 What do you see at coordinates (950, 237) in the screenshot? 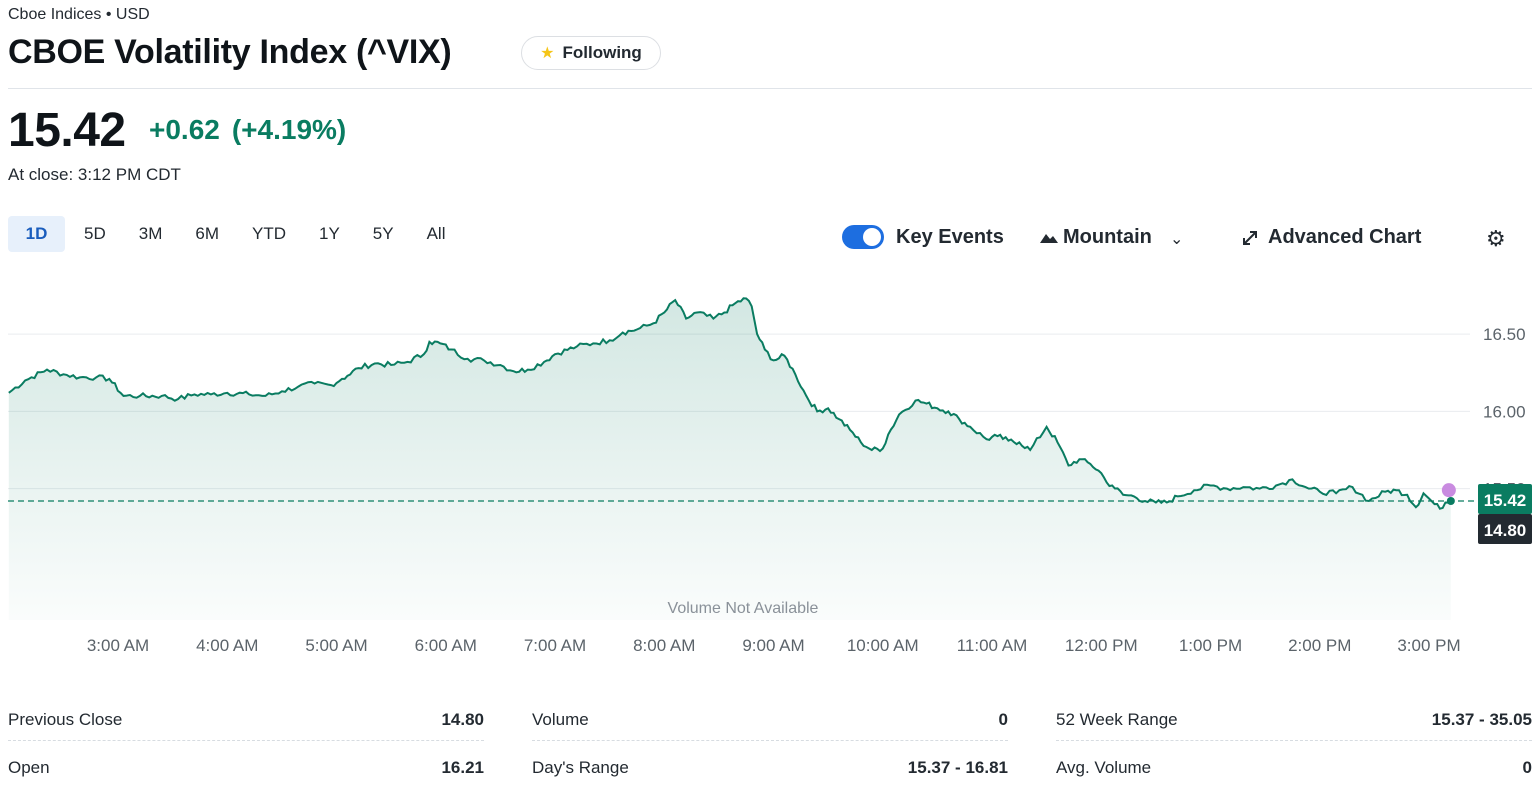
I see `key-events-label: Key Events` at bounding box center [950, 237].